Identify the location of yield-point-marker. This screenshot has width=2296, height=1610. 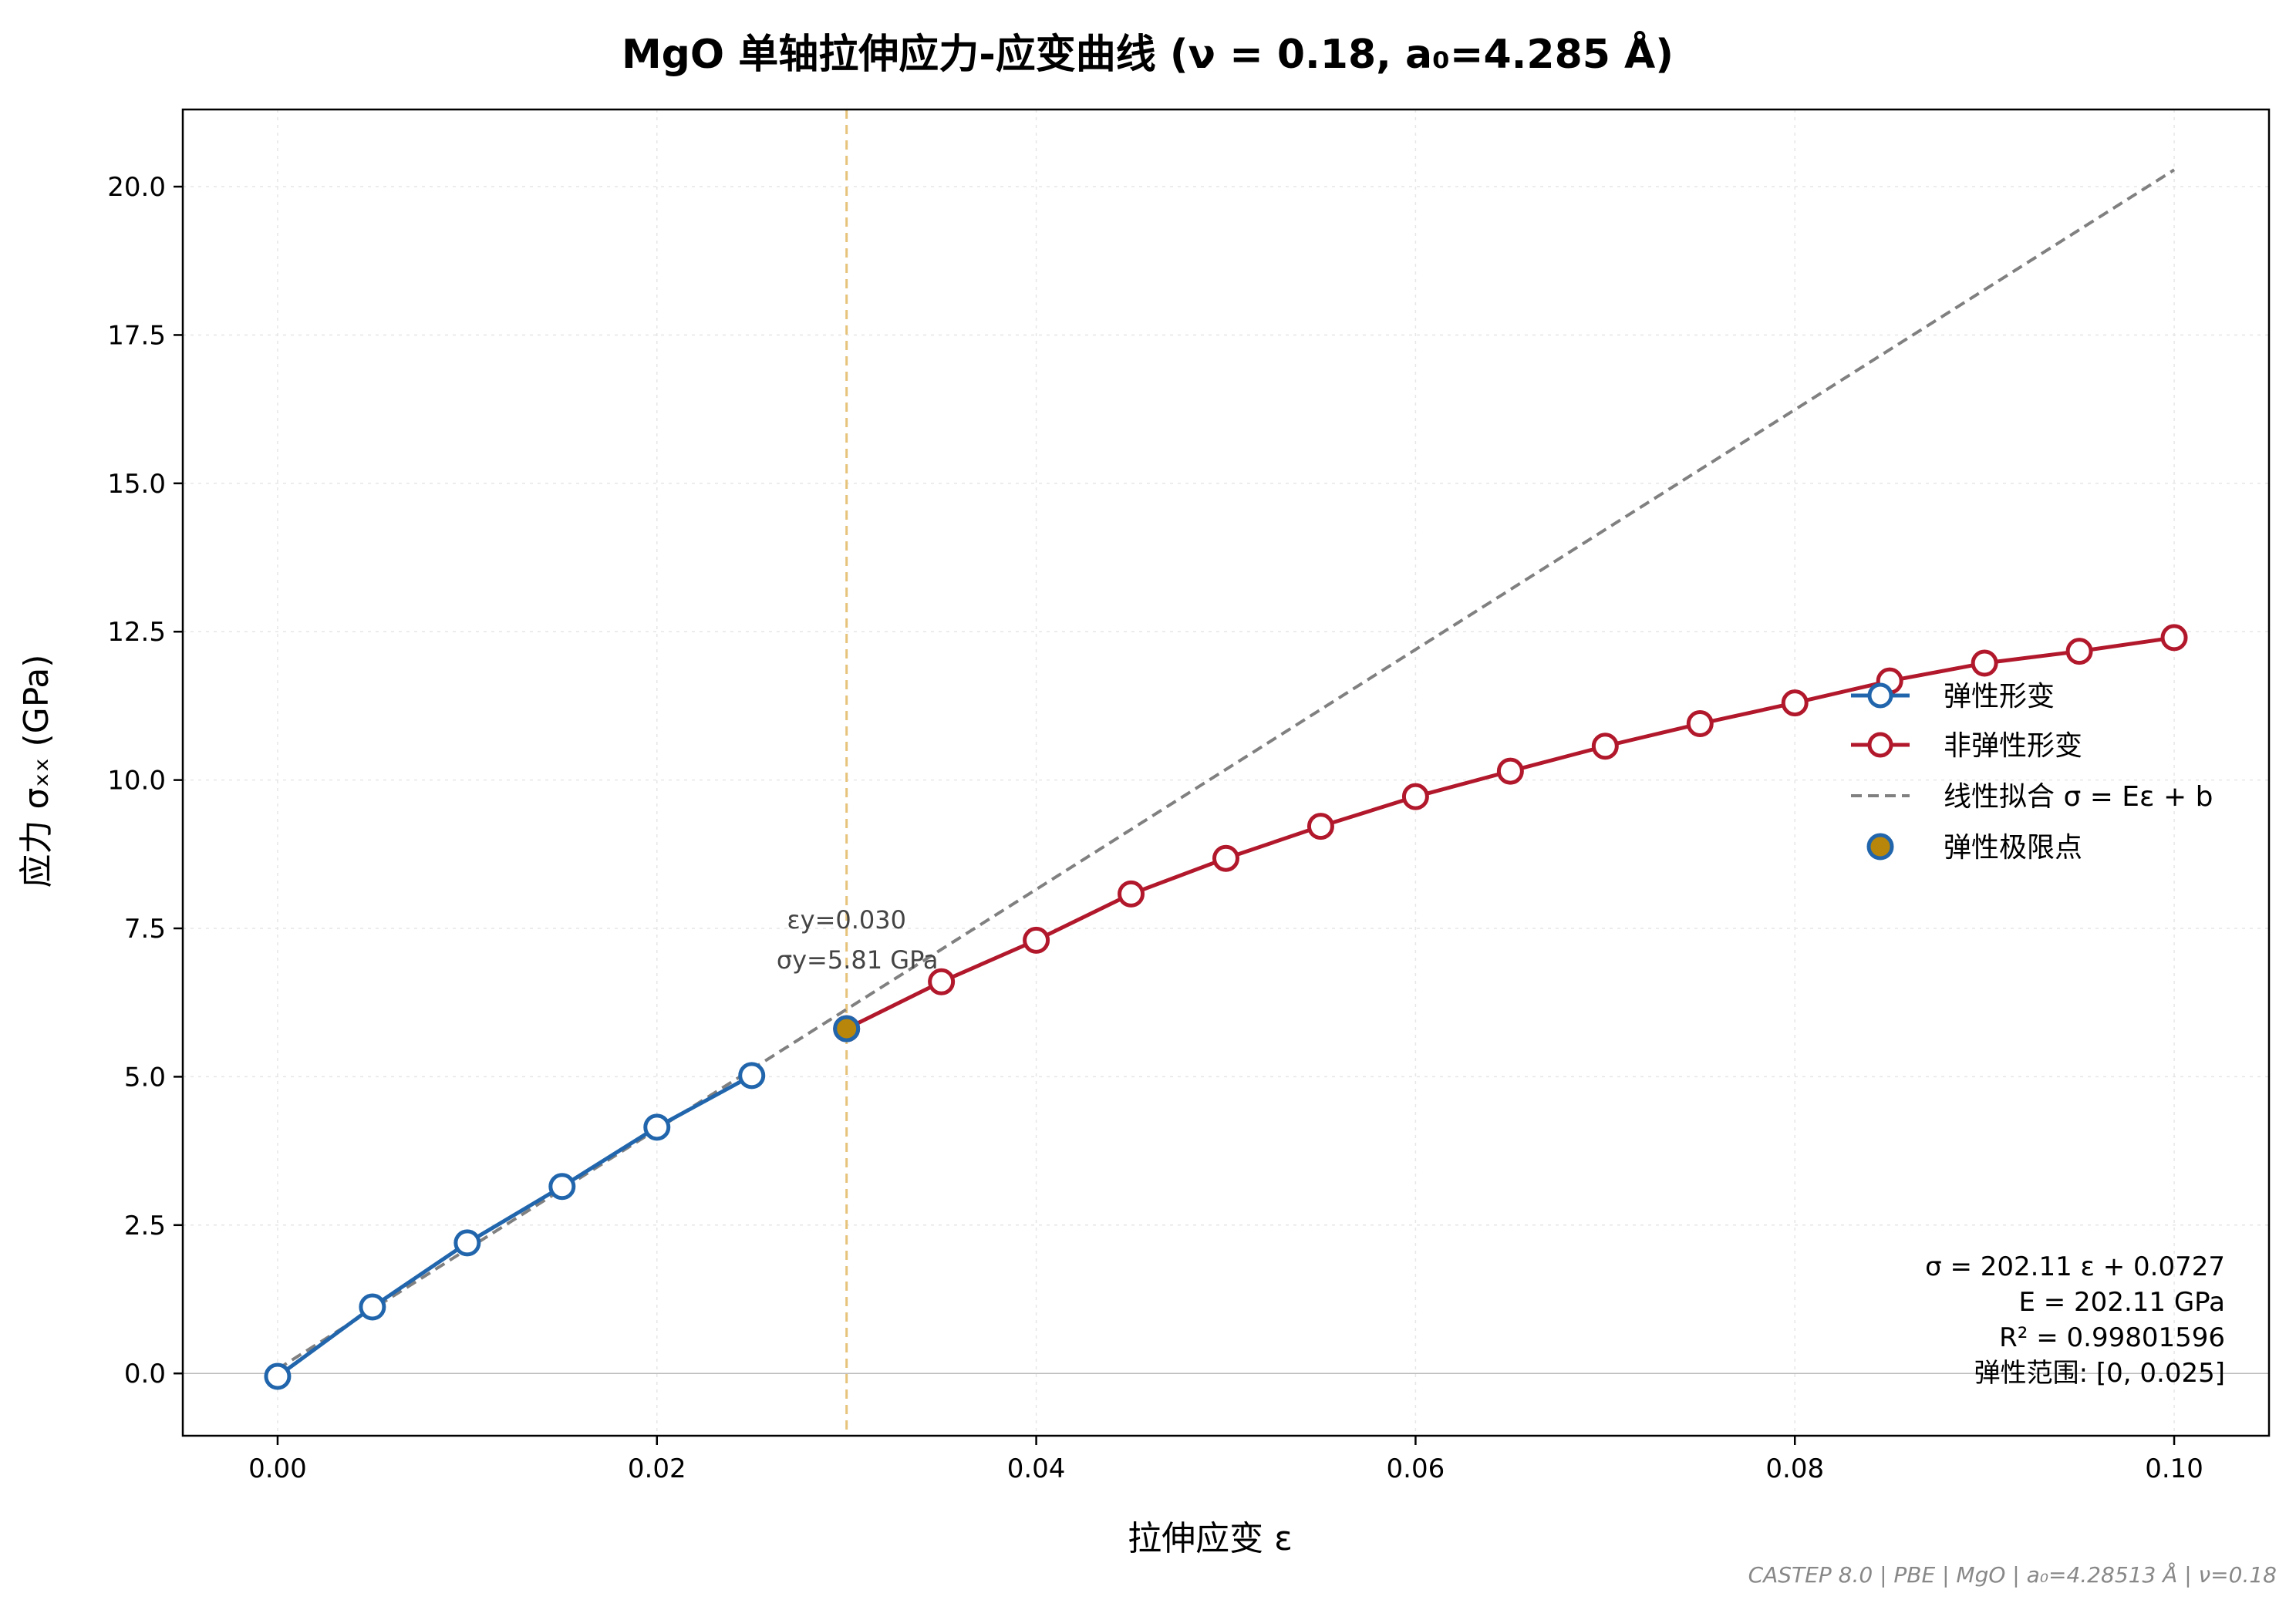
(847, 1028).